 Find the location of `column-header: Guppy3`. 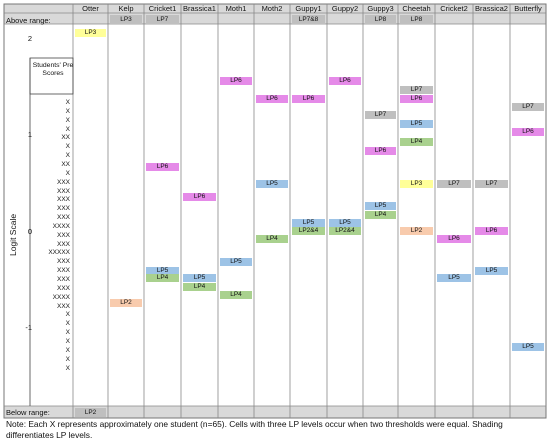

column-header: Guppy3 is located at coordinates (380, 8).